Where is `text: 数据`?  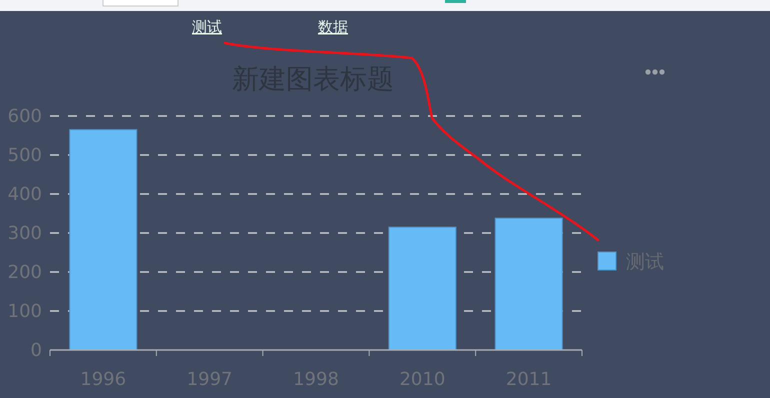
text: 数据 is located at coordinates (333, 27).